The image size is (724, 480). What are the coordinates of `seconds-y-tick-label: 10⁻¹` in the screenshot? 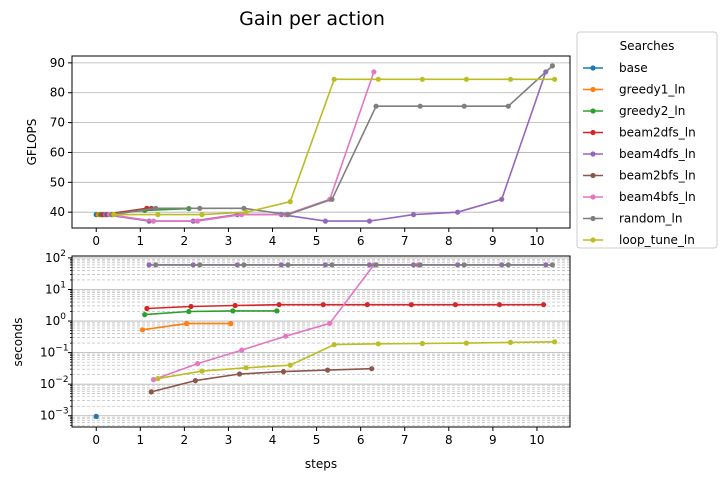 It's located at (54, 352).